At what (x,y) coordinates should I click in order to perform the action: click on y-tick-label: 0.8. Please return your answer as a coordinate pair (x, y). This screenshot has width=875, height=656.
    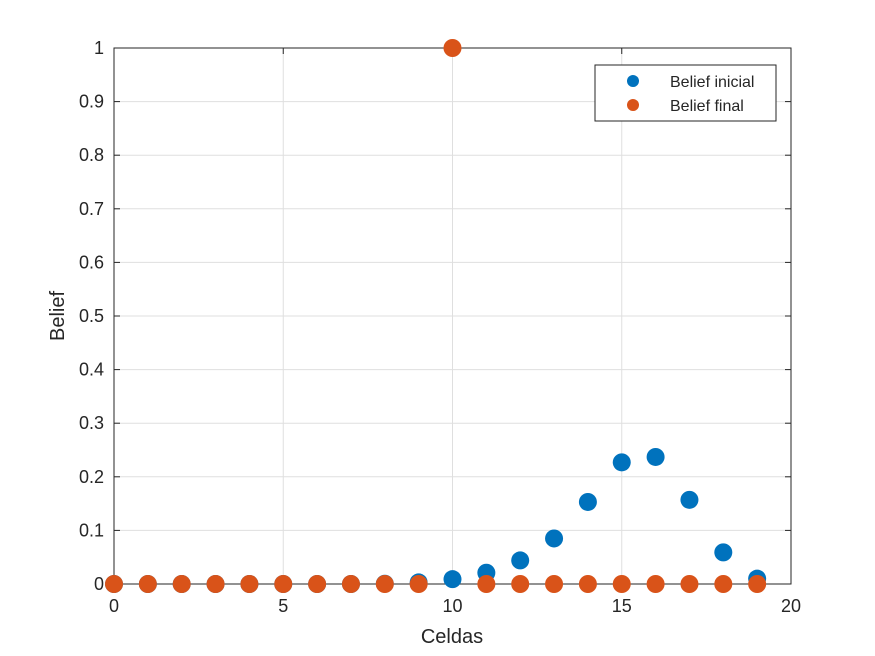
    Looking at the image, I should click on (91, 155).